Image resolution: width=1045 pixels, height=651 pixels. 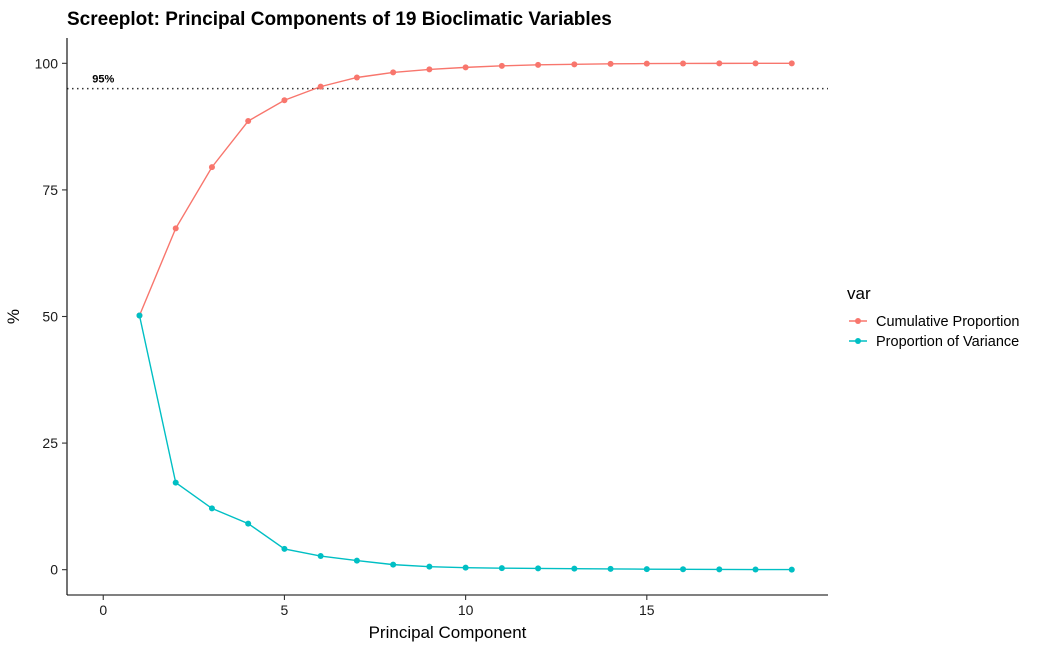 What do you see at coordinates (466, 610) in the screenshot?
I see `x-tick-label: 10` at bounding box center [466, 610].